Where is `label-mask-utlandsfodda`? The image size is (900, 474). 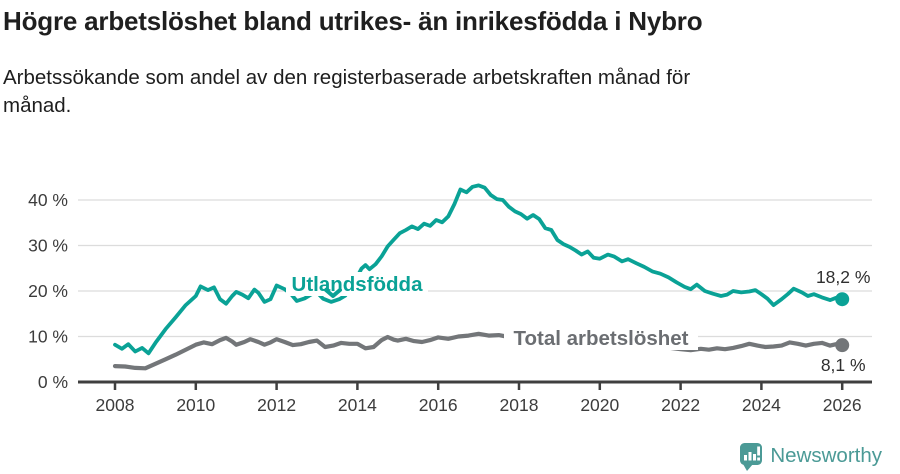 label-mask-utlandsfodda is located at coordinates (357, 284).